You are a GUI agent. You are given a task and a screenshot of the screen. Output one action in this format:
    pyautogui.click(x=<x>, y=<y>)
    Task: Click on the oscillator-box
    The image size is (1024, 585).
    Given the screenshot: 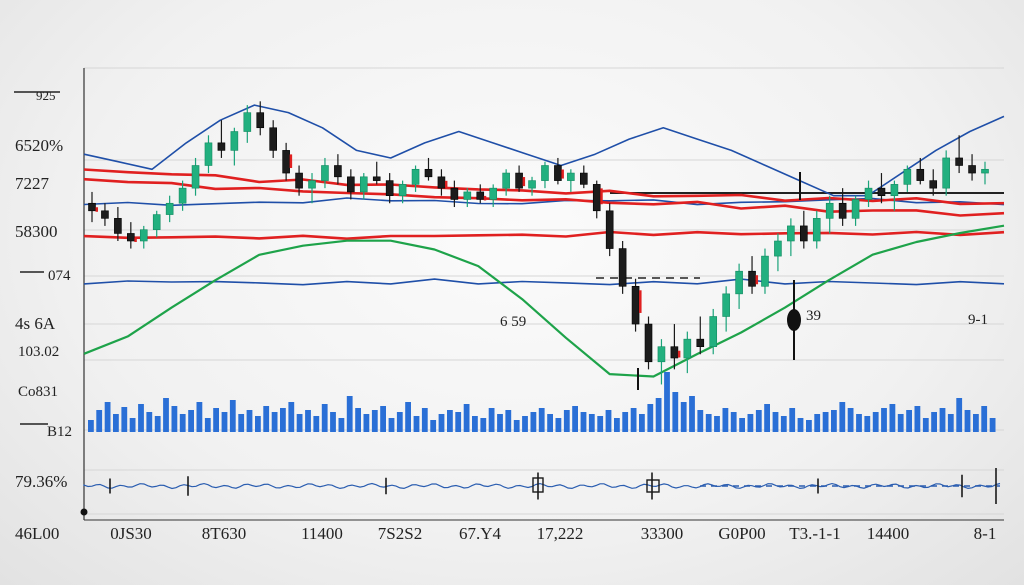 What is the action you would take?
    pyautogui.click(x=538, y=485)
    